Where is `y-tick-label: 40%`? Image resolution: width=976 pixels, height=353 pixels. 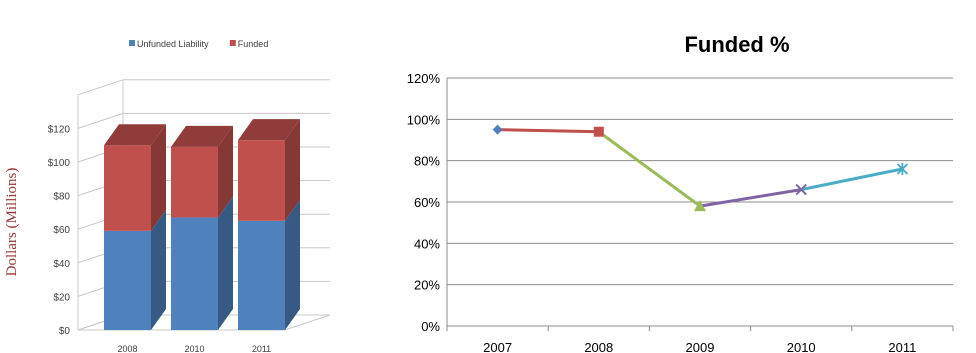 y-tick-label: 40% is located at coordinates (427, 243).